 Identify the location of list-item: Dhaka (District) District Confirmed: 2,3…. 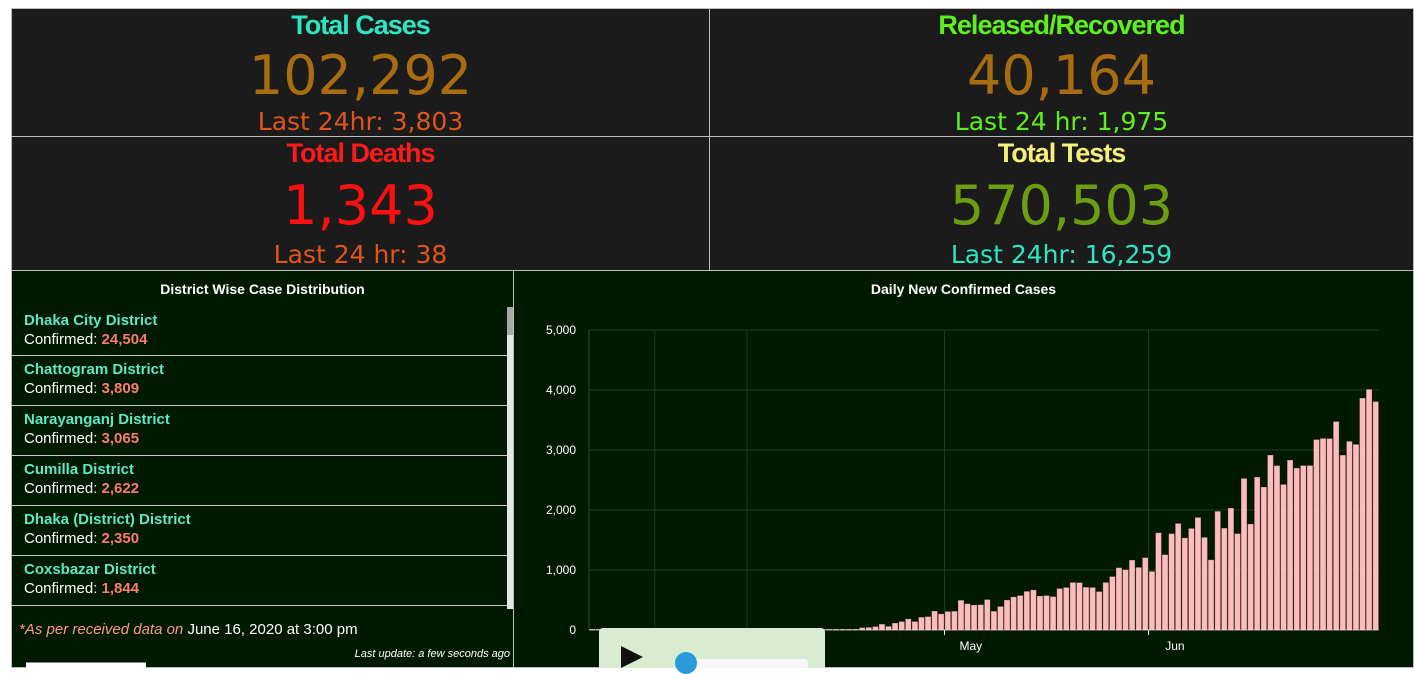
(259, 531).